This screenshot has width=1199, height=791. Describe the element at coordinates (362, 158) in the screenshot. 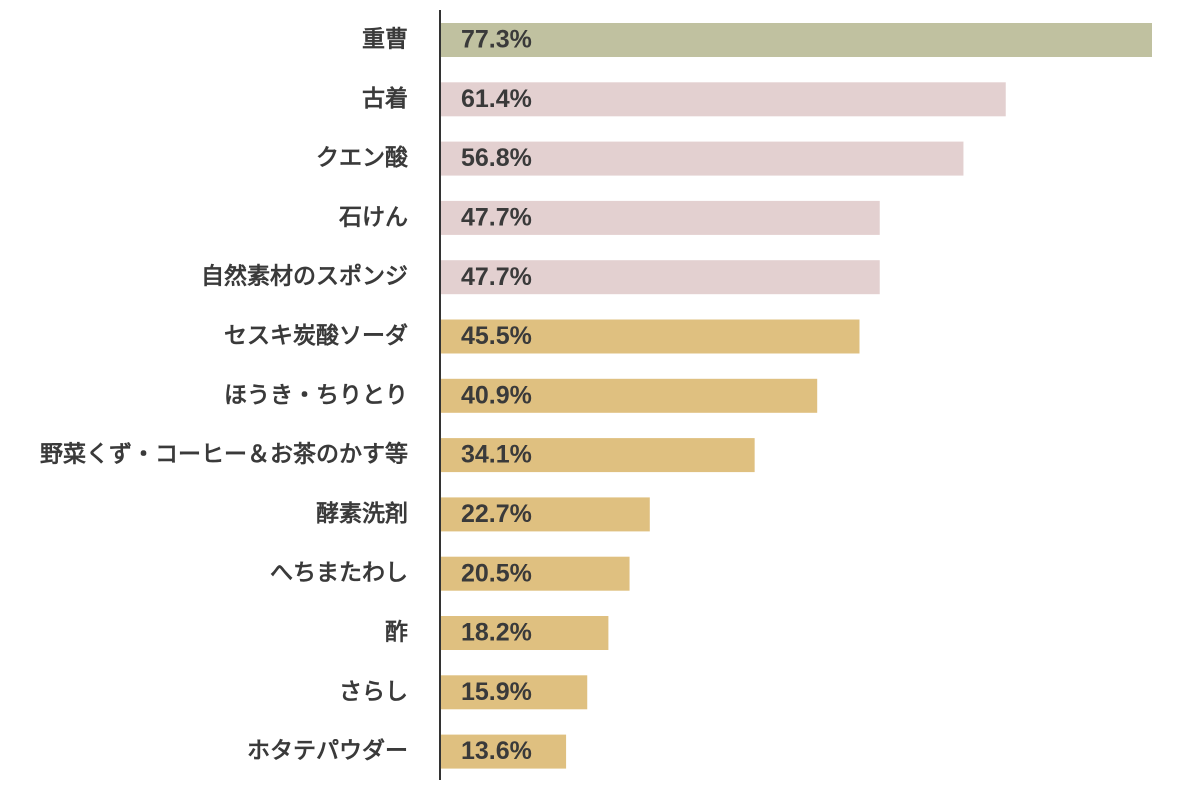

I see `category-label: クエン酸` at that location.